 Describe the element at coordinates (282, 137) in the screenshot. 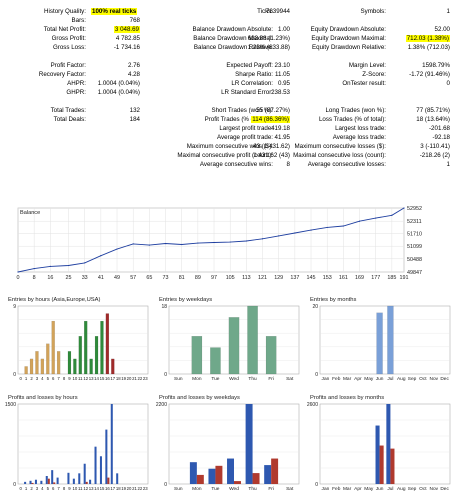

I see `stat-value: 41.95` at that location.